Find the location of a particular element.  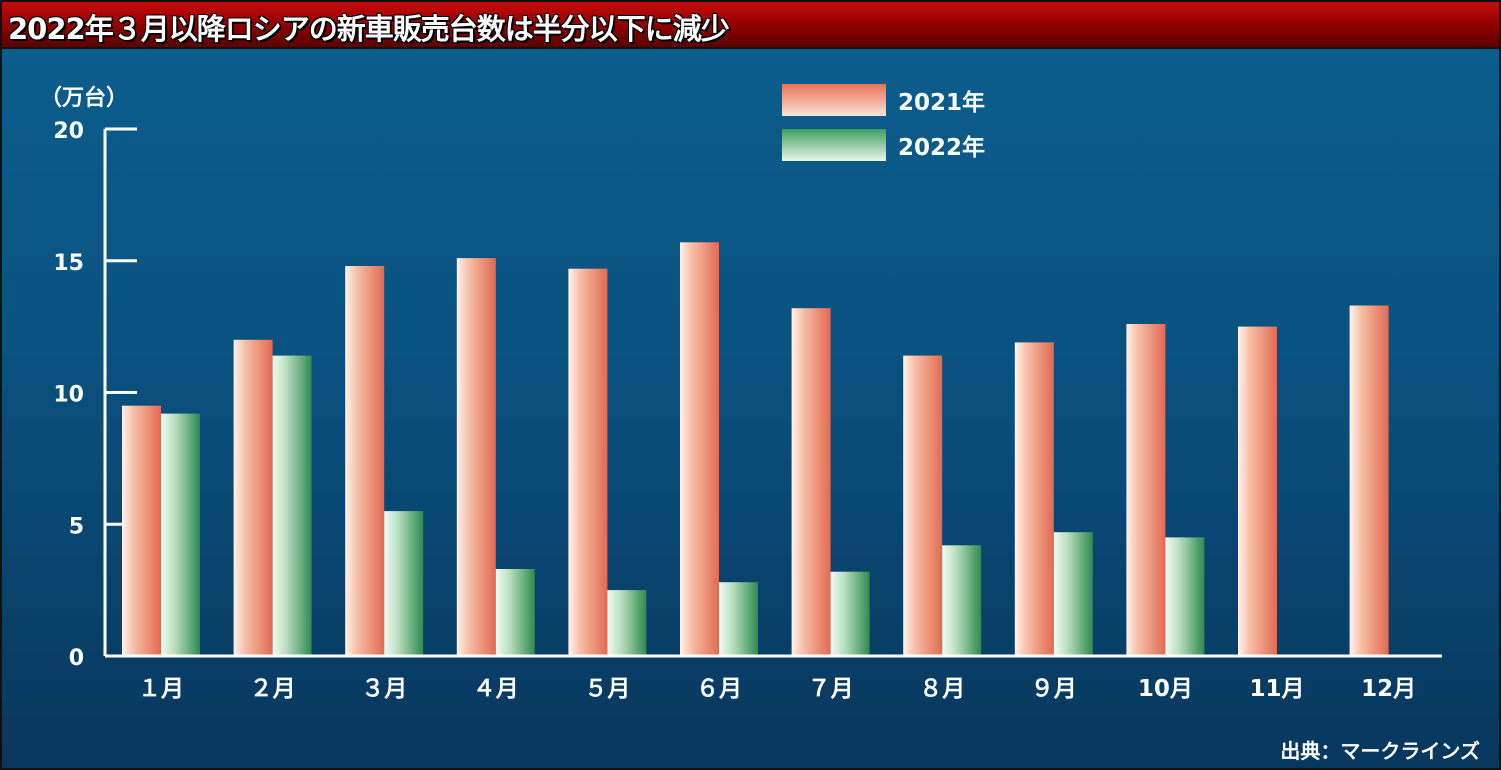

legend: 2021年 2022年 is located at coordinates (883, 122).